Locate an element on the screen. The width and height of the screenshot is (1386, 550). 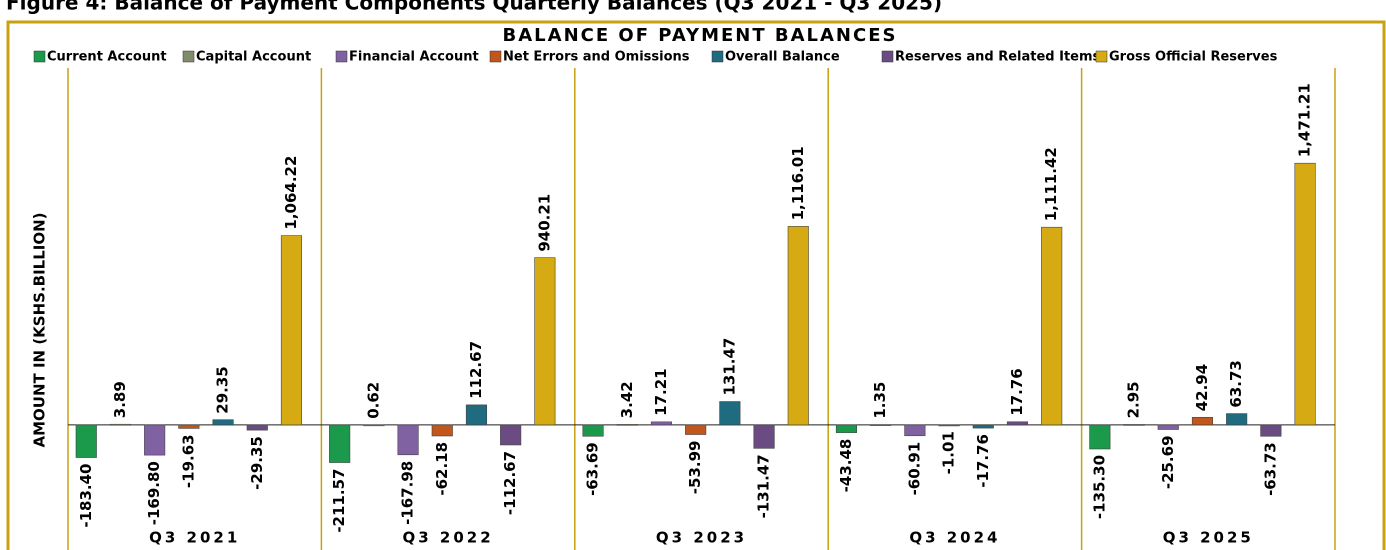
value-label: 1,064.22 is located at coordinates (291, 193).